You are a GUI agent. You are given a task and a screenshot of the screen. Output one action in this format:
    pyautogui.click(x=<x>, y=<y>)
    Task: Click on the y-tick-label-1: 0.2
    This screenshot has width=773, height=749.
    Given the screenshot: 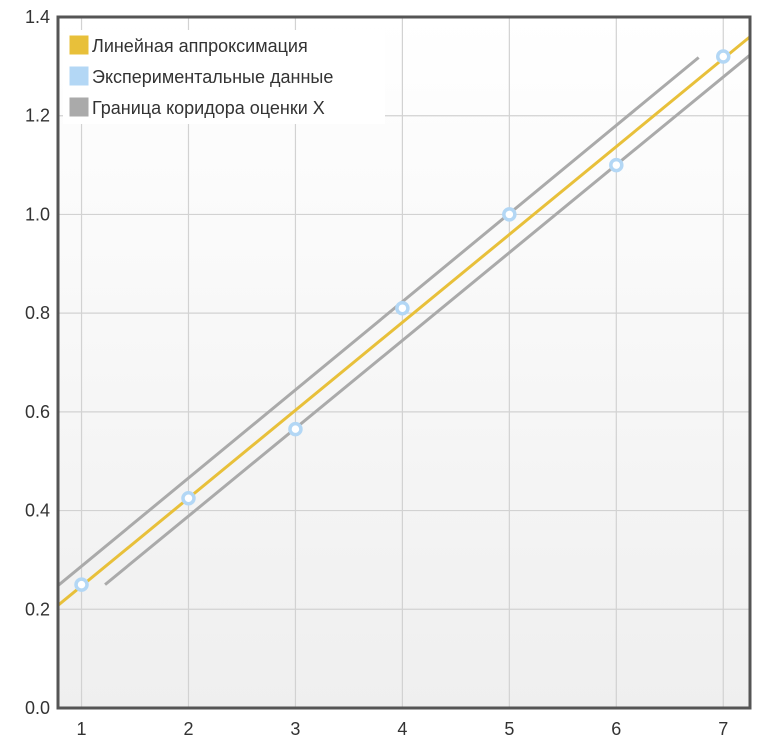 What is the action you would take?
    pyautogui.click(x=37, y=609)
    